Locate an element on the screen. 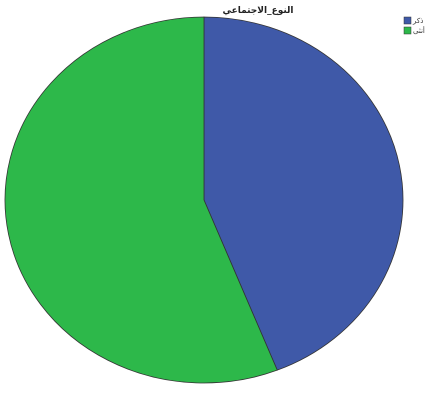 This screenshot has width=429, height=400. legend-item-1: ذكر is located at coordinates (413, 20).